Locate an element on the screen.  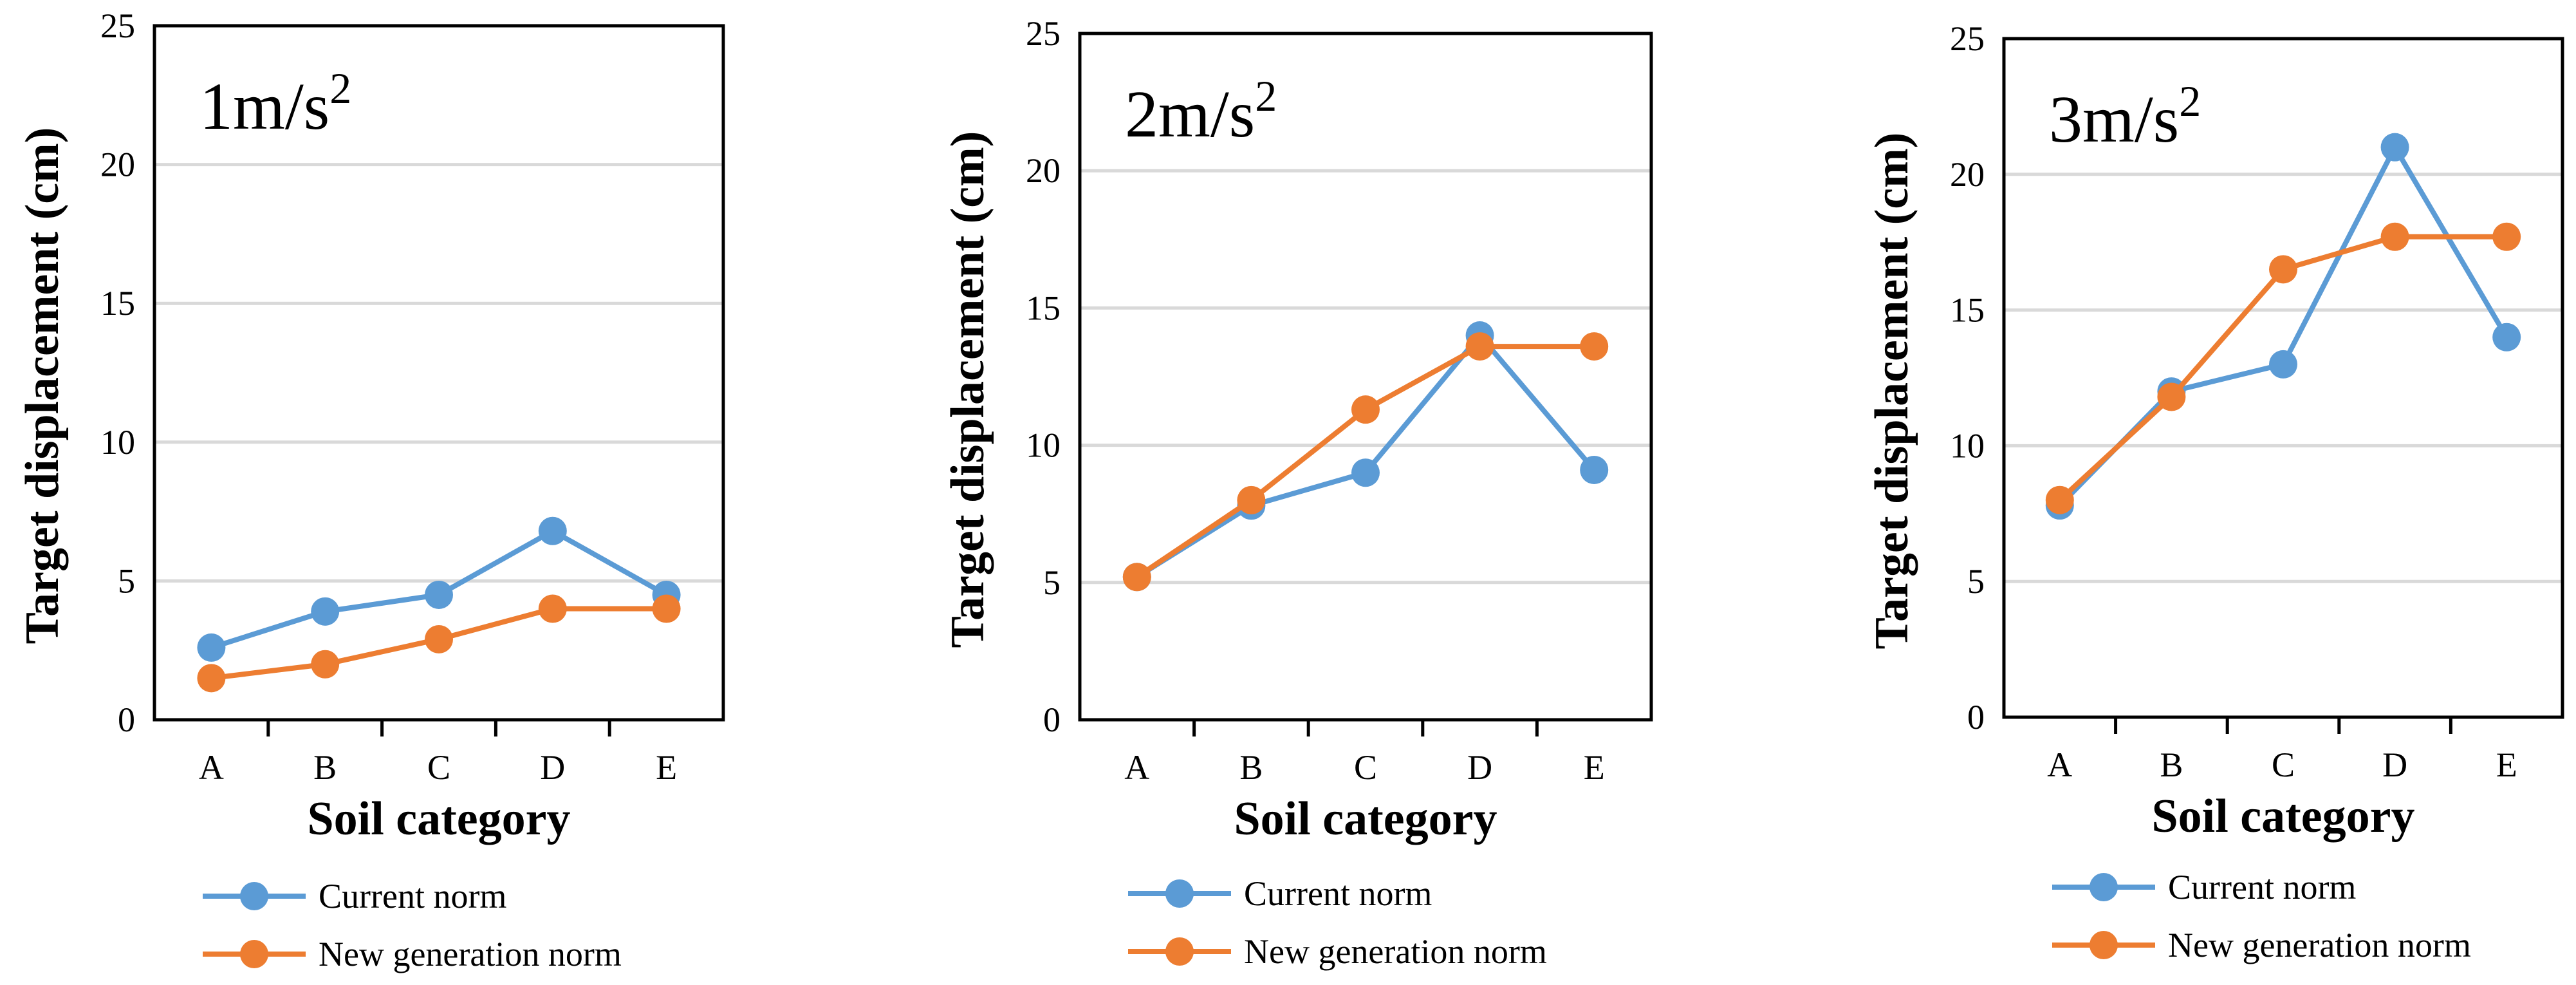
panel-title-base: 3m/s is located at coordinates (2114, 119).